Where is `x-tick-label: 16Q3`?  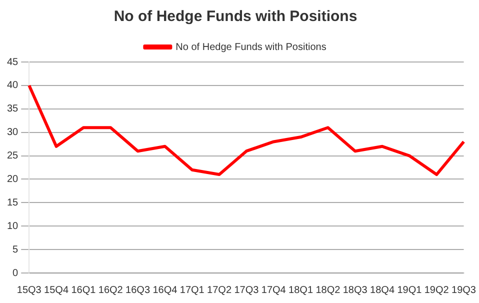
x-tick-label: 16Q3 is located at coordinates (138, 290).